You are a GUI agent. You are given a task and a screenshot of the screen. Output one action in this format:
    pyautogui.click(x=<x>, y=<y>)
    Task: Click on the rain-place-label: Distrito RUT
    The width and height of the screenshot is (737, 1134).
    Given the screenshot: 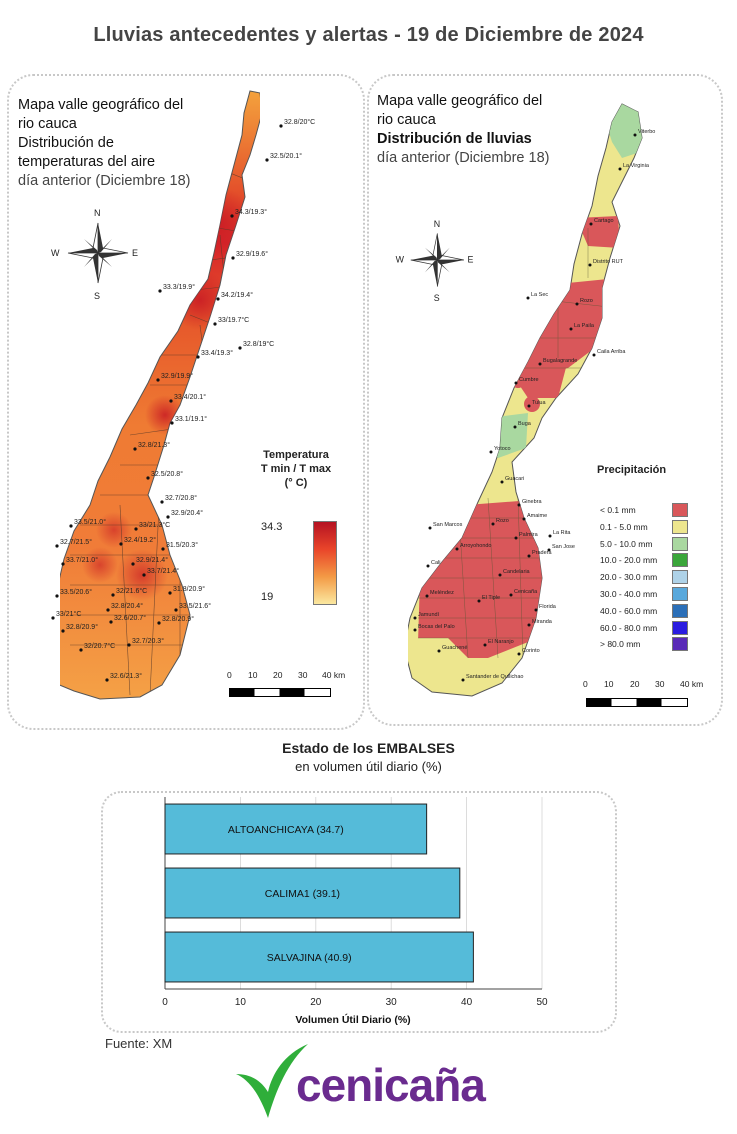 What is the action you would take?
    pyautogui.click(x=608, y=262)
    